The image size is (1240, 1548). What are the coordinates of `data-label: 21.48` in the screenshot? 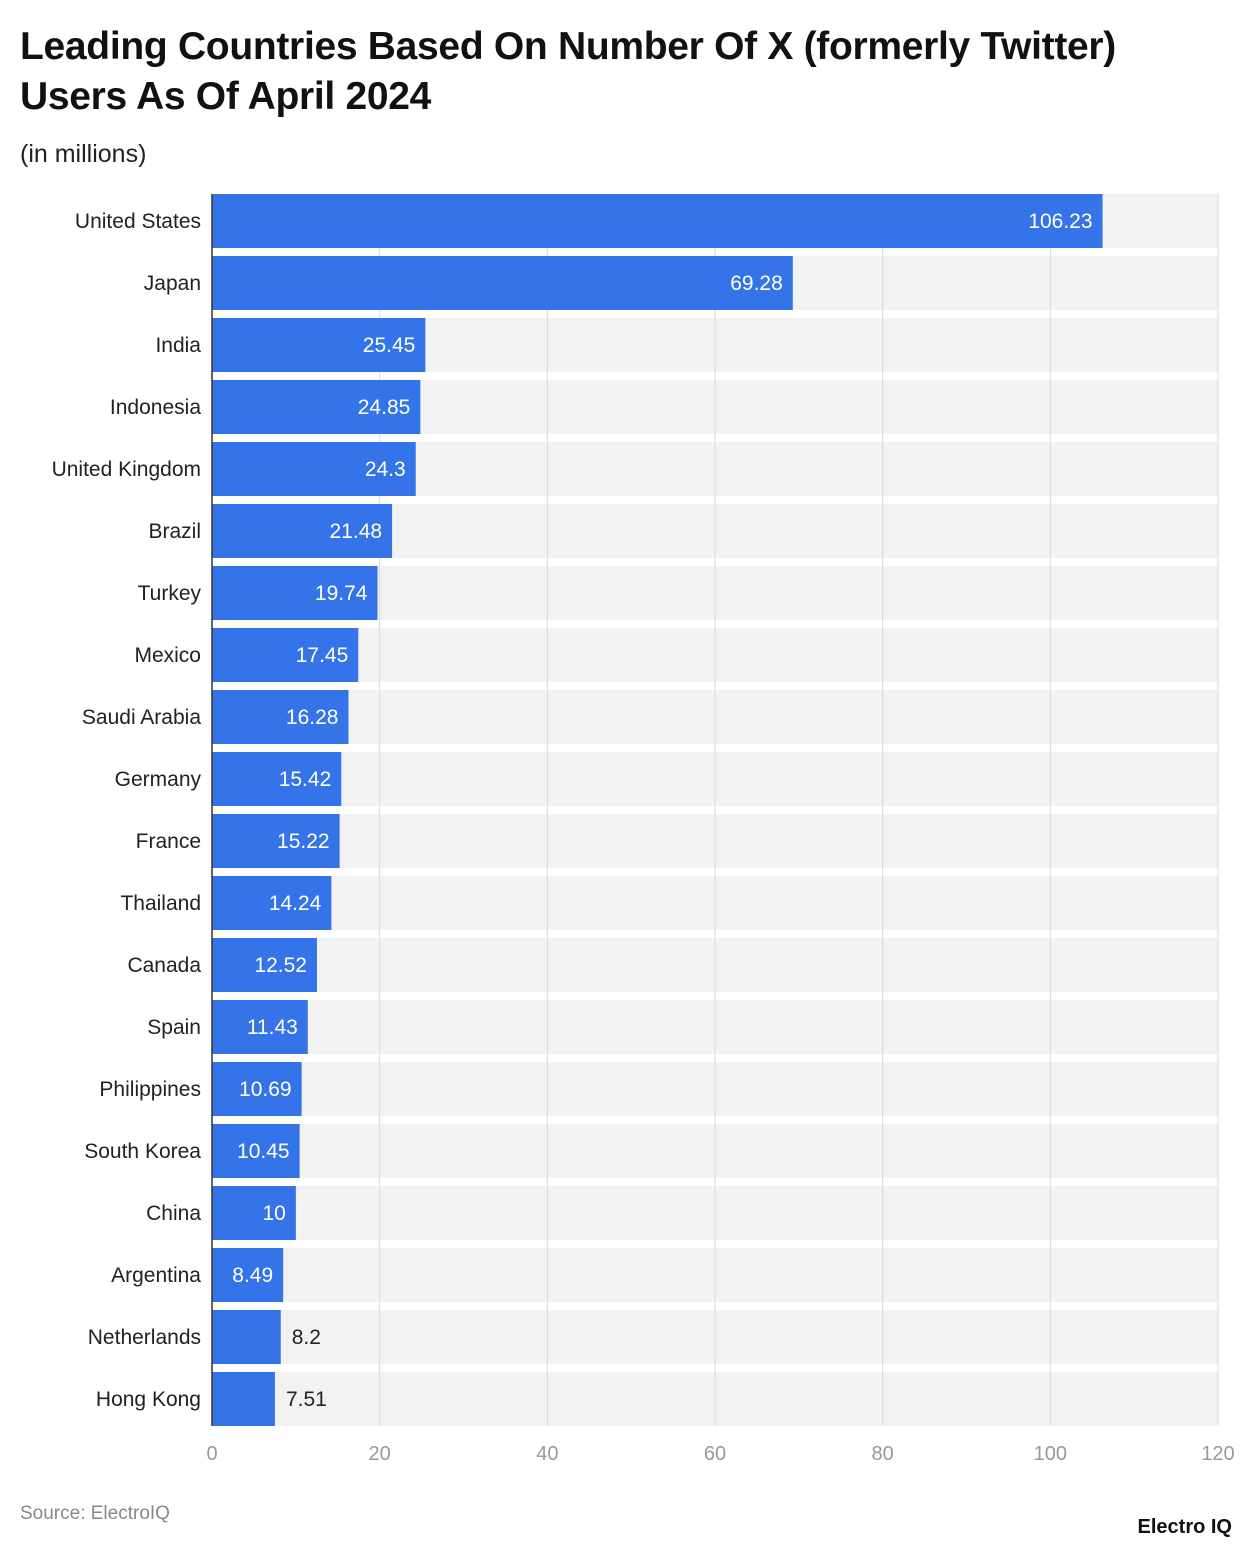 It's located at (356, 531).